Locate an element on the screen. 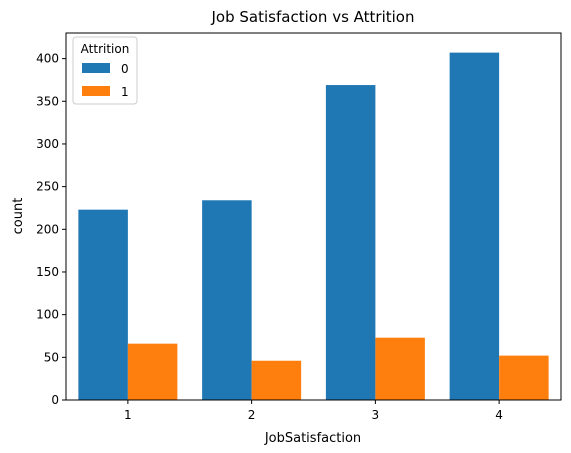  chart-title: Job Satisfaction vs Attrition is located at coordinates (313, 17).